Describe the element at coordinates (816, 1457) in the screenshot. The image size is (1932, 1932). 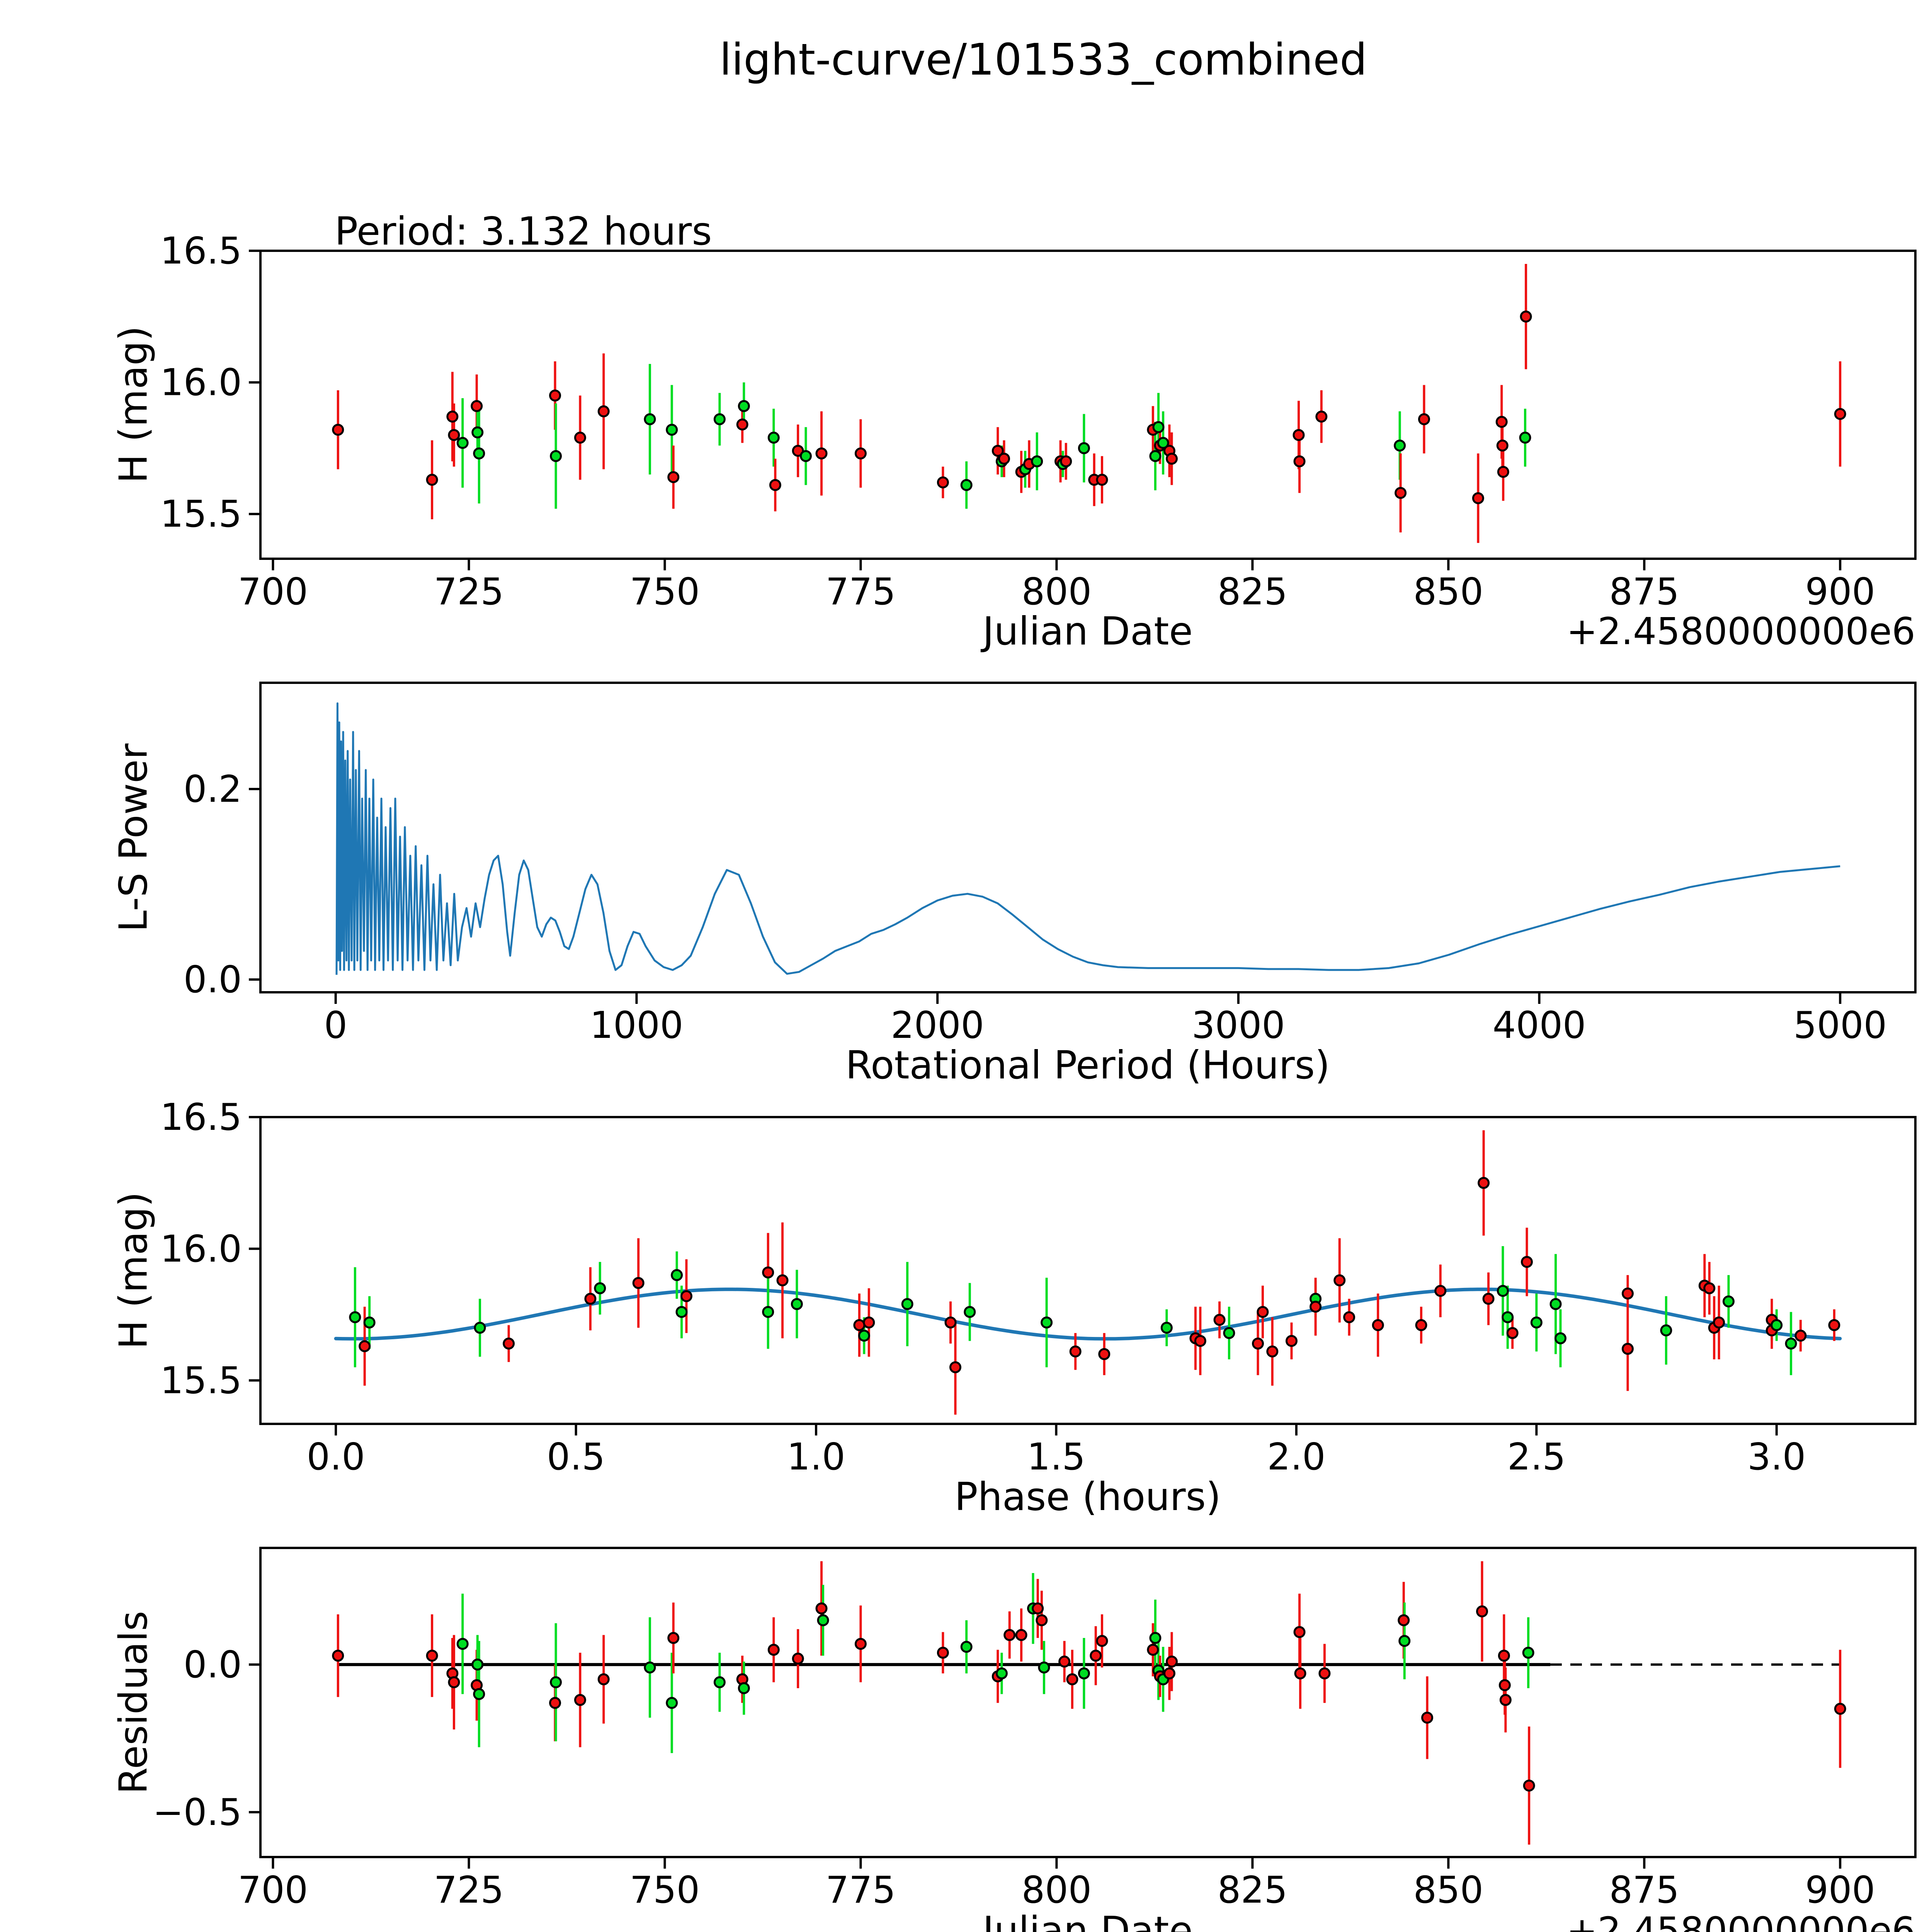
I see `x-tick-label: 1.0` at that location.